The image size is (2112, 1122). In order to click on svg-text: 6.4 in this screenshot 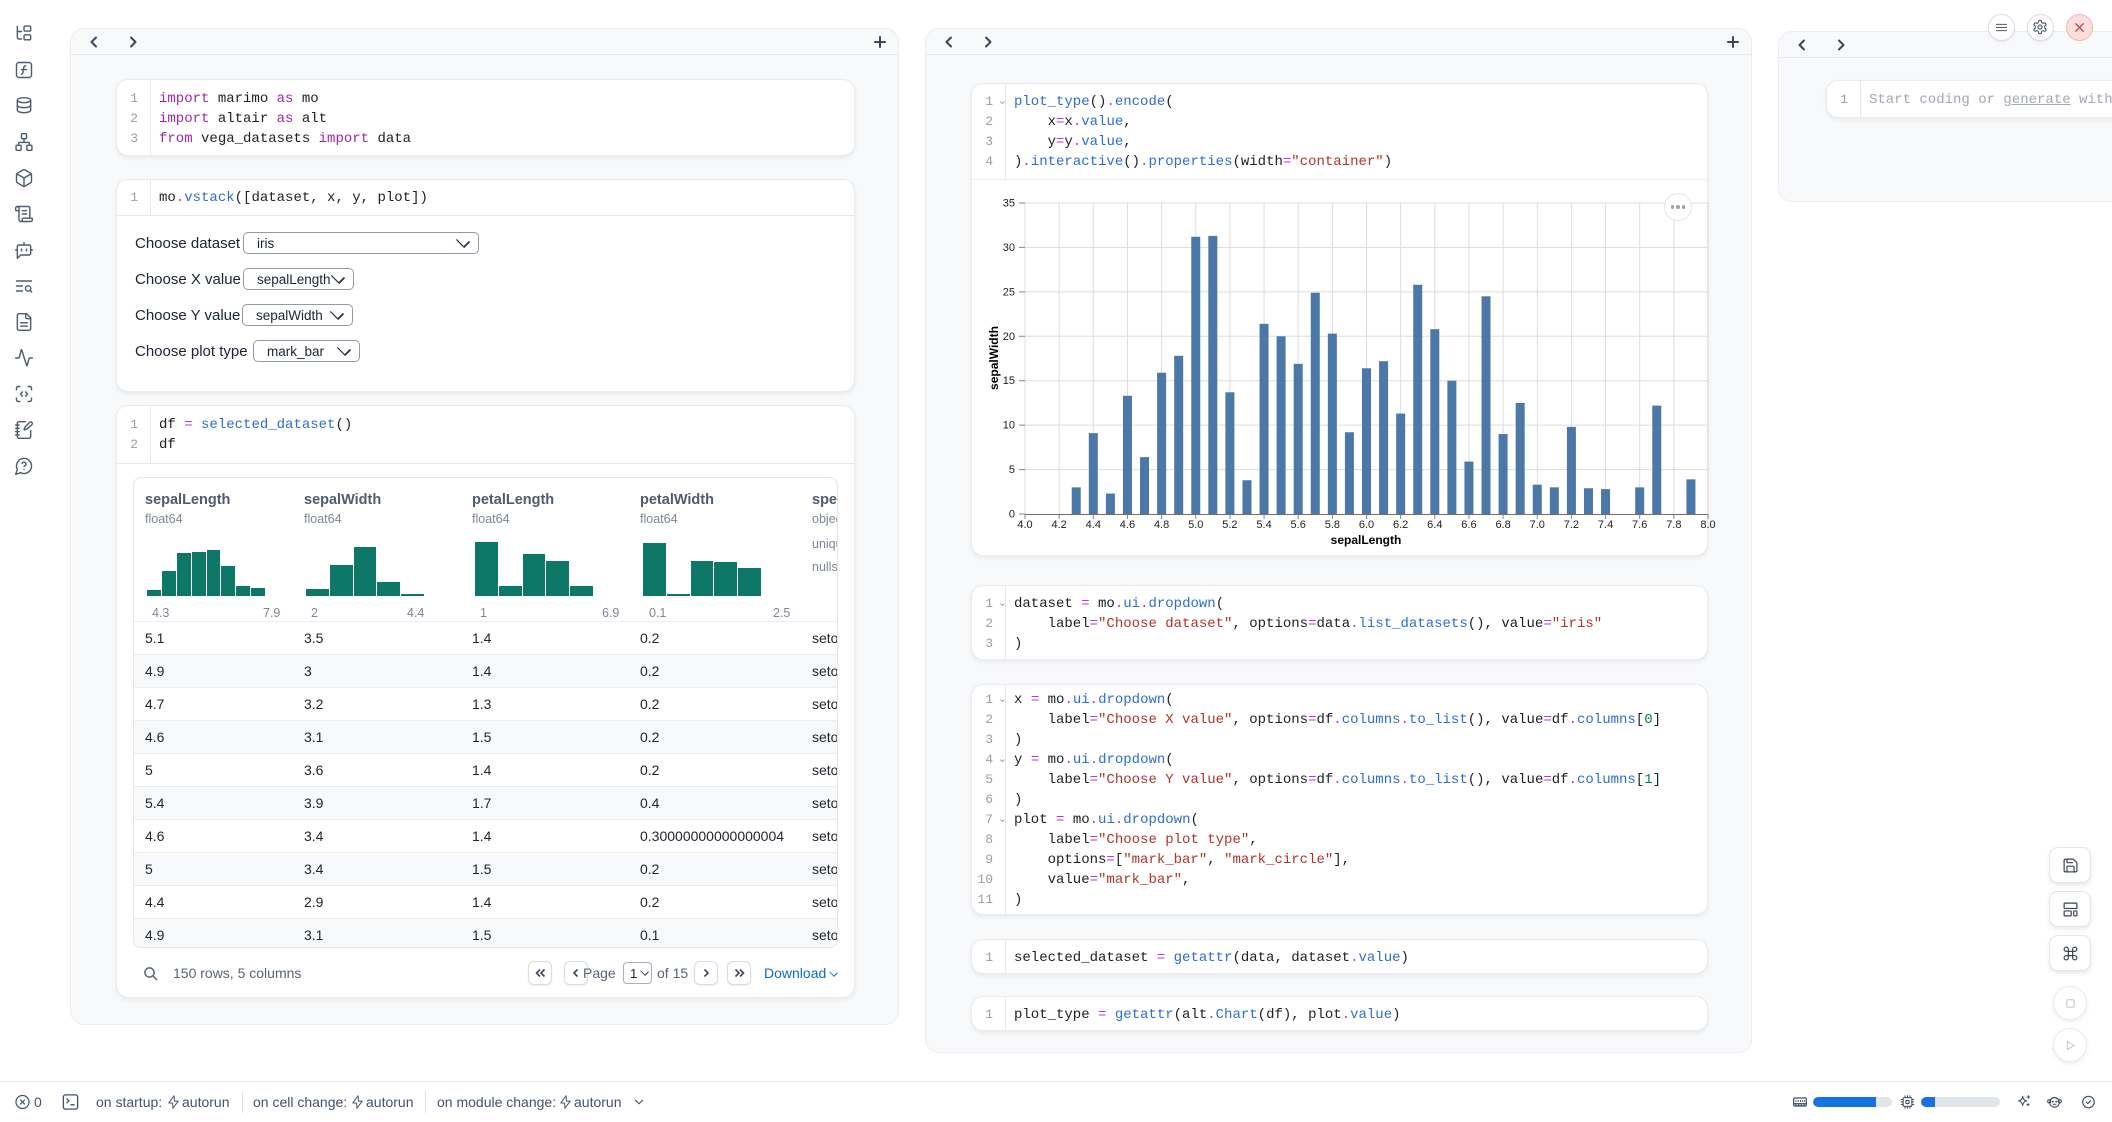, I will do `click(1434, 525)`.